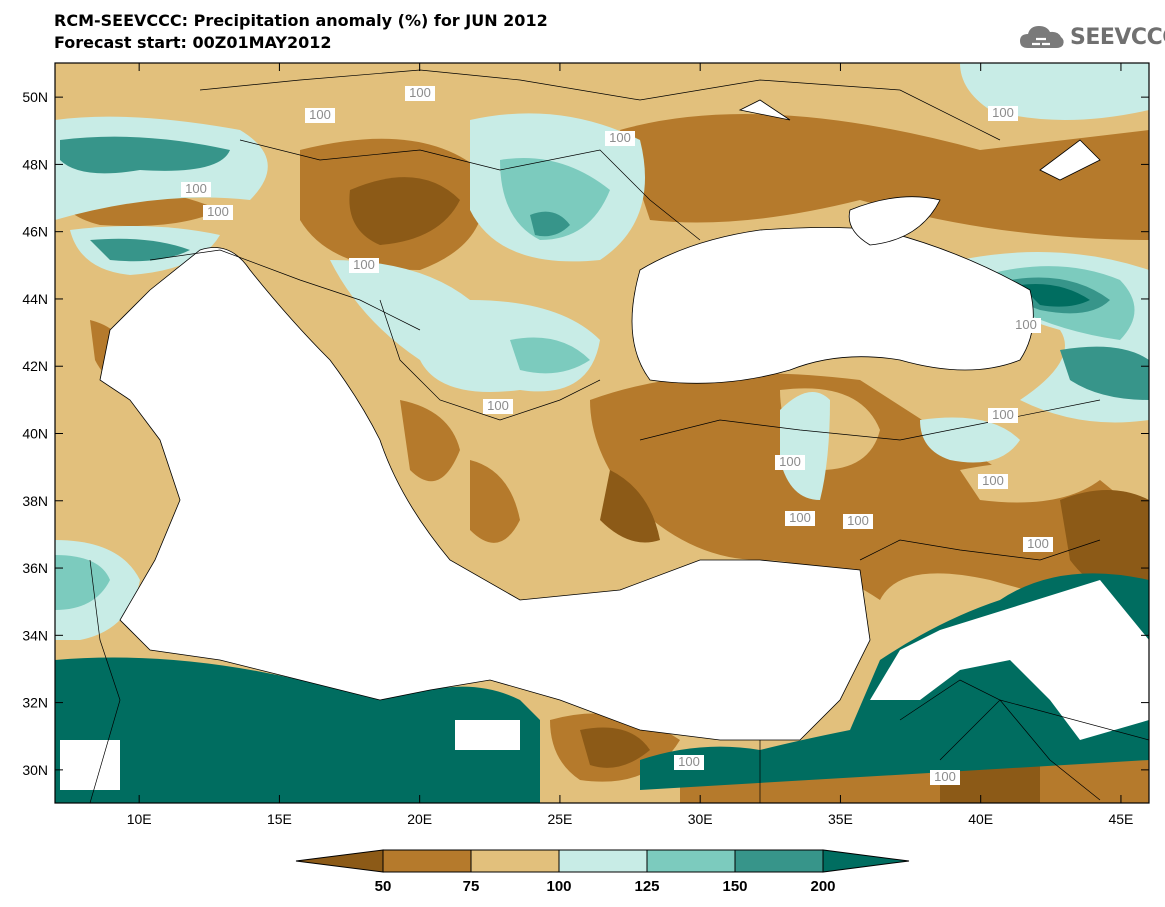  Describe the element at coordinates (35, 434) in the screenshot. I see `lat-tick-label: 40N` at that location.